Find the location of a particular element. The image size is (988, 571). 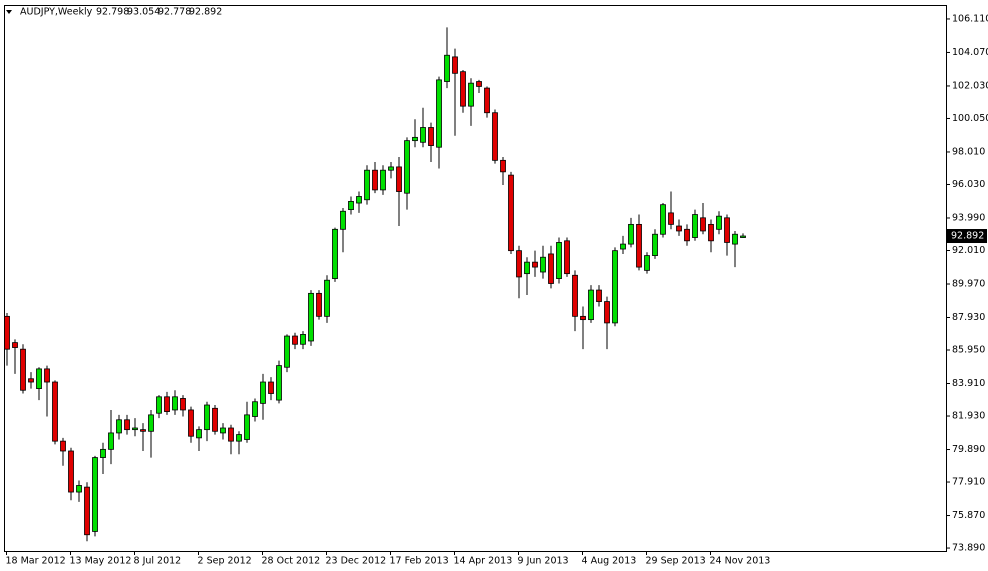

y-tick-label: 81.930 is located at coordinates (968, 416).